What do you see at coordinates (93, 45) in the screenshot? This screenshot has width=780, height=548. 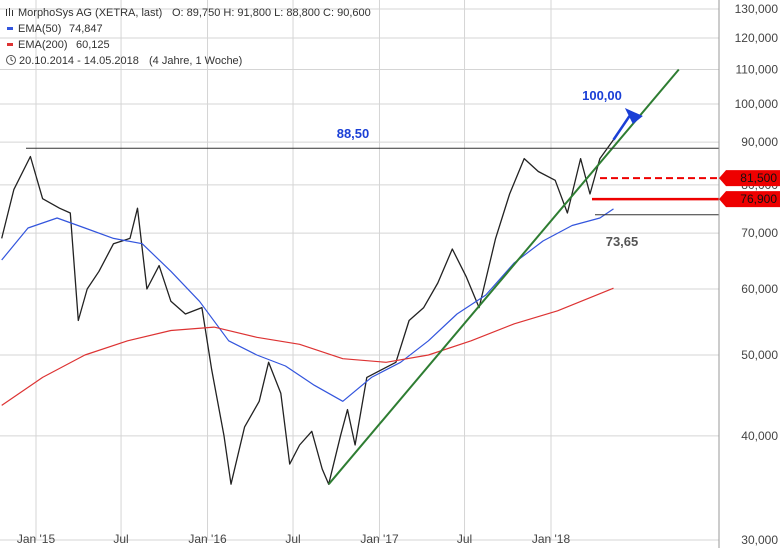 I see `ema200-value: 60,125` at bounding box center [93, 45].